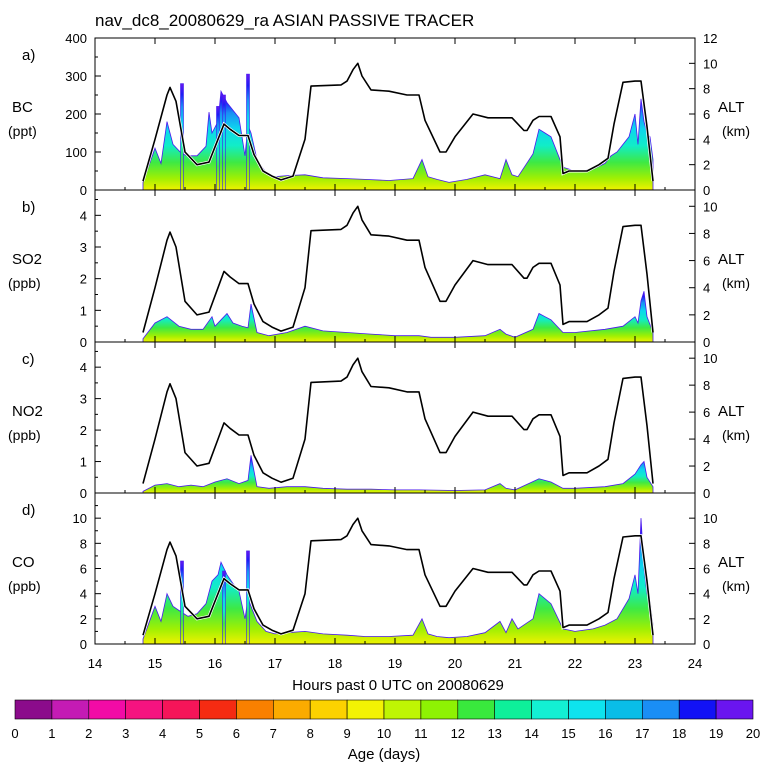 The image size is (768, 768). I want to click on y-tick-label: 3, so click(83, 399).